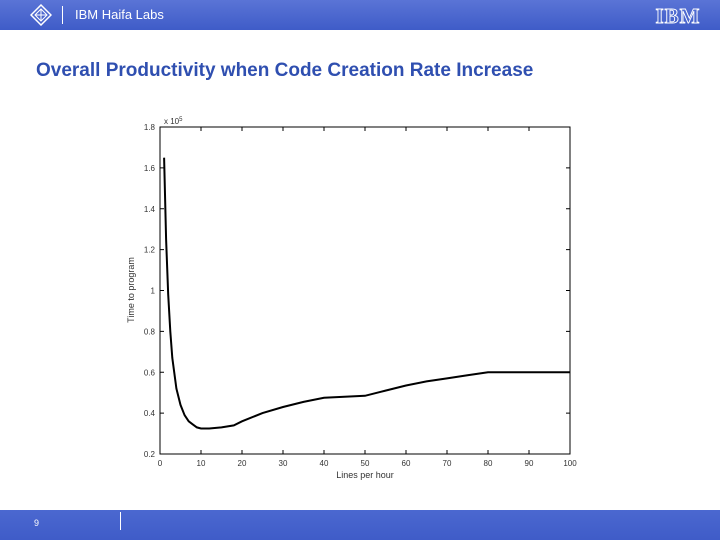 The width and height of the screenshot is (720, 540). Describe the element at coordinates (131, 290) in the screenshot. I see `y-axis-label: Time to program` at that location.